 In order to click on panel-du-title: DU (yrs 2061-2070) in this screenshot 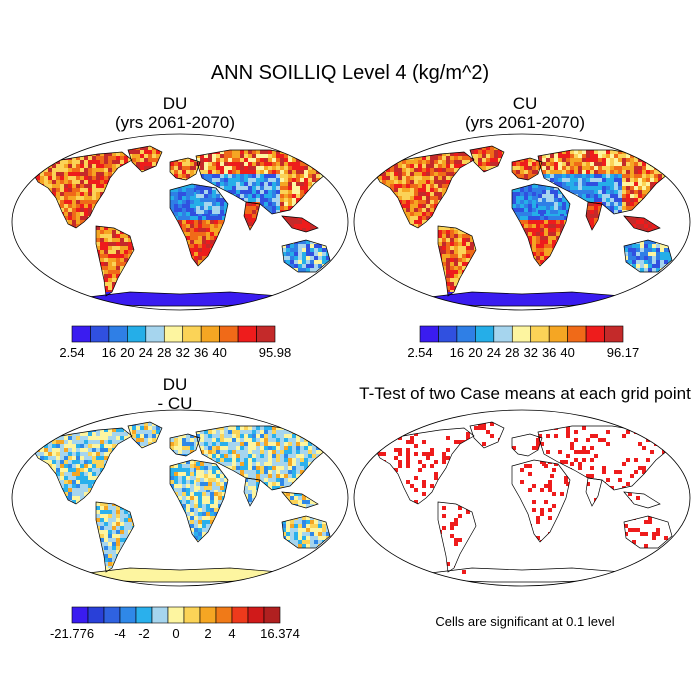, I will do `click(175, 113)`.